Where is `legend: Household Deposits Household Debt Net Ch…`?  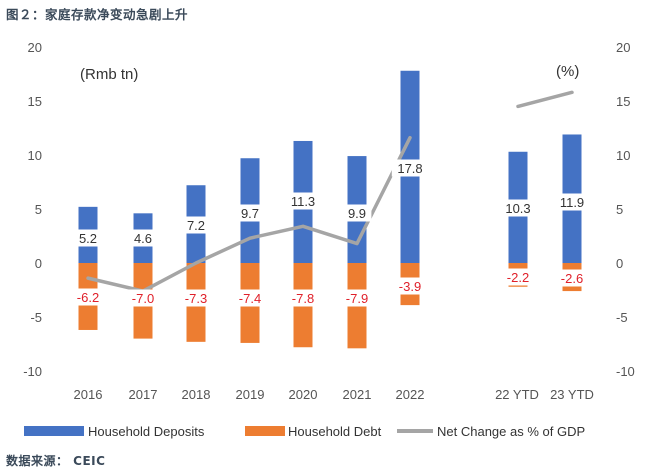
legend: Household Deposits Household Debt Net Ch… is located at coordinates (304, 431).